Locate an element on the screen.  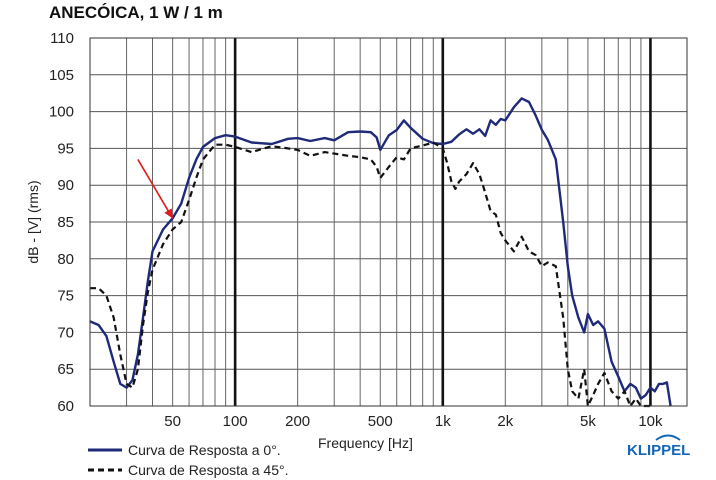
x-tick-label: 1k is located at coordinates (443, 421).